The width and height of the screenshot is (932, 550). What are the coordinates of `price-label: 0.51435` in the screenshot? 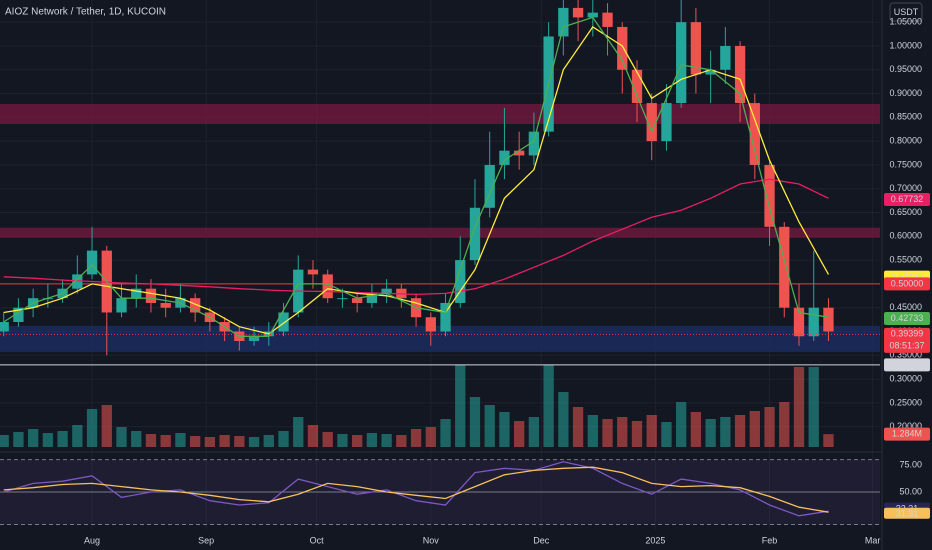 It's located at (907, 276).